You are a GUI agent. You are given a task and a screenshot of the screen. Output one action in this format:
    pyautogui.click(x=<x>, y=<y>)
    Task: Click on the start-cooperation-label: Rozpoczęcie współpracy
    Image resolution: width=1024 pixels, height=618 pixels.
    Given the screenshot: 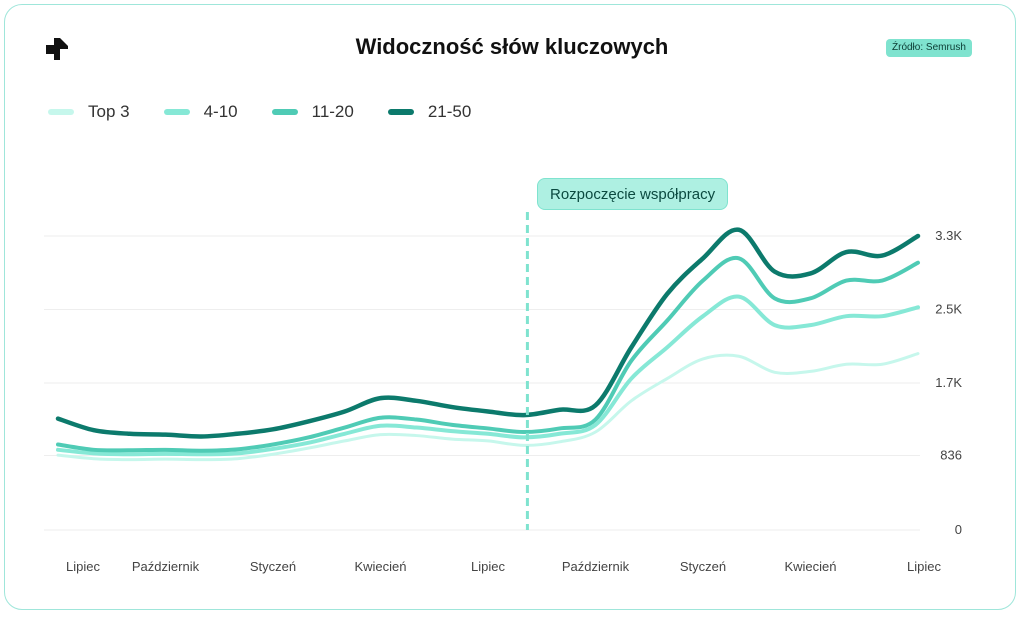 What is the action you would take?
    pyautogui.click(x=633, y=194)
    